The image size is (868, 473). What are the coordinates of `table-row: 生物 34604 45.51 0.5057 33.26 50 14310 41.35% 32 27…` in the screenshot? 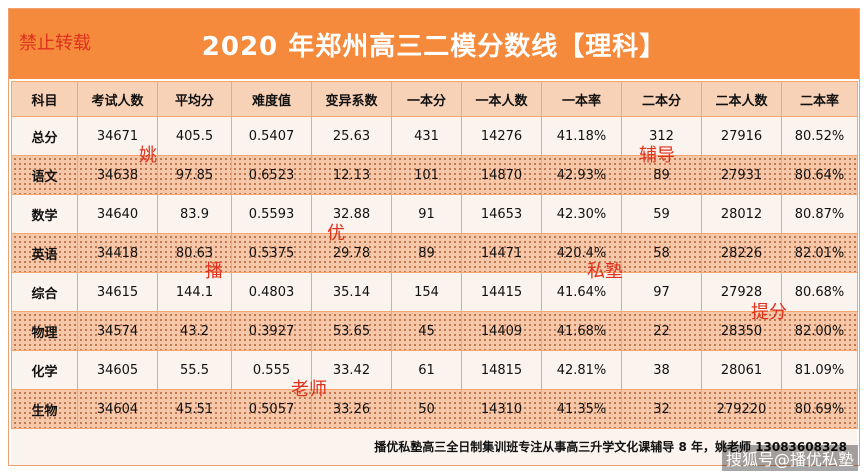 It's located at (434, 409).